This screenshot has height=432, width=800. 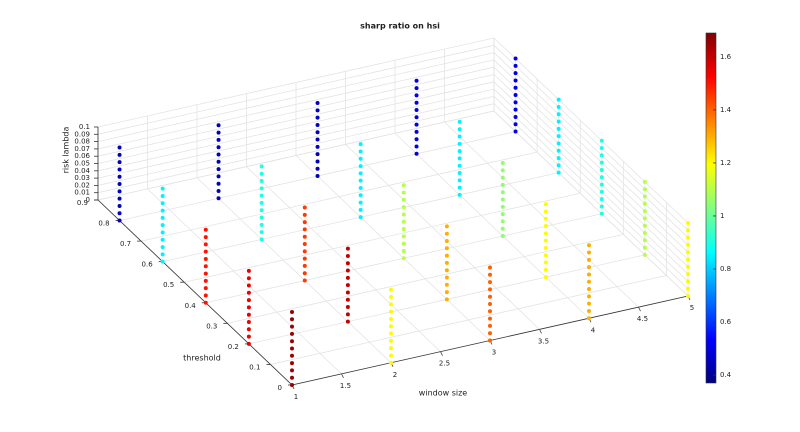 What do you see at coordinates (82, 193) in the screenshot?
I see `z-tick-label: 0.01` at bounding box center [82, 193].